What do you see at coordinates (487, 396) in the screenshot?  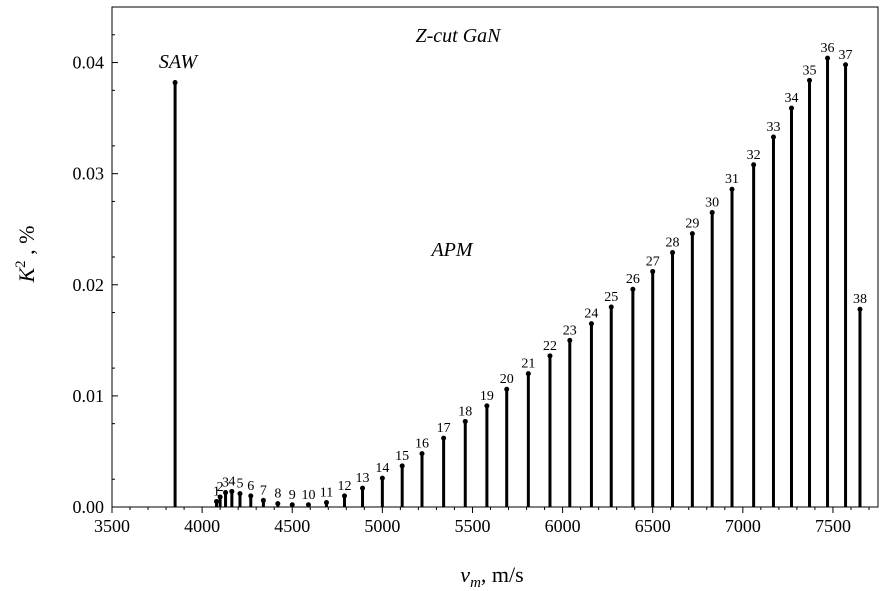 I see `apm-stem-label: 19` at bounding box center [487, 396].